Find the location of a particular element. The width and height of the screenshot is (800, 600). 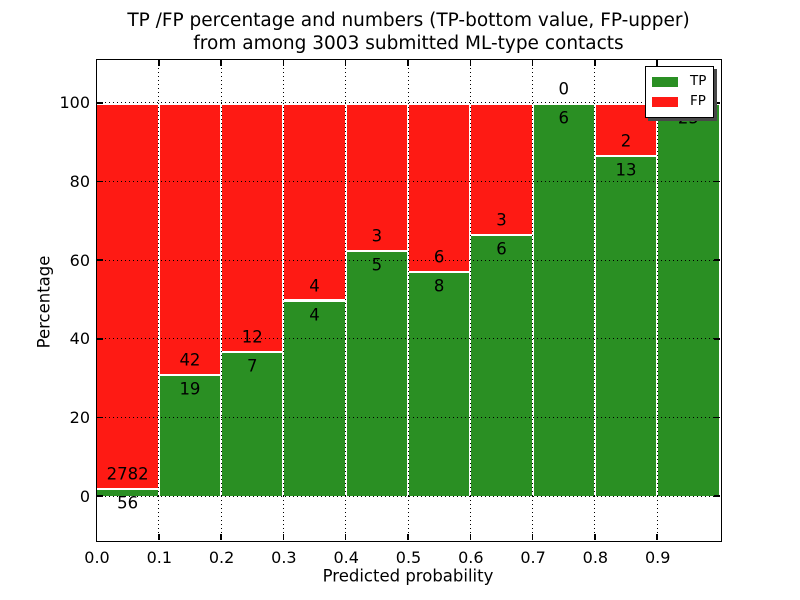

bar-count-label-fp: 2 is located at coordinates (626, 141).